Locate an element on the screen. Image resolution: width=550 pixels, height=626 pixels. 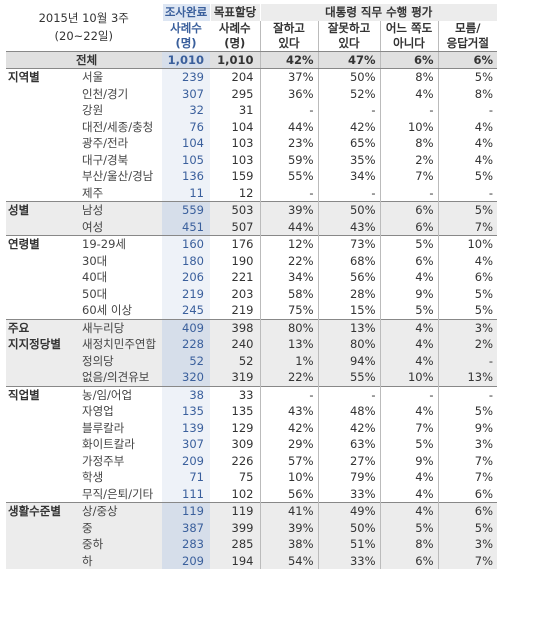
survey-date-header: 2015년 10월 3주 (20~22일) is located at coordinates (84, 28).